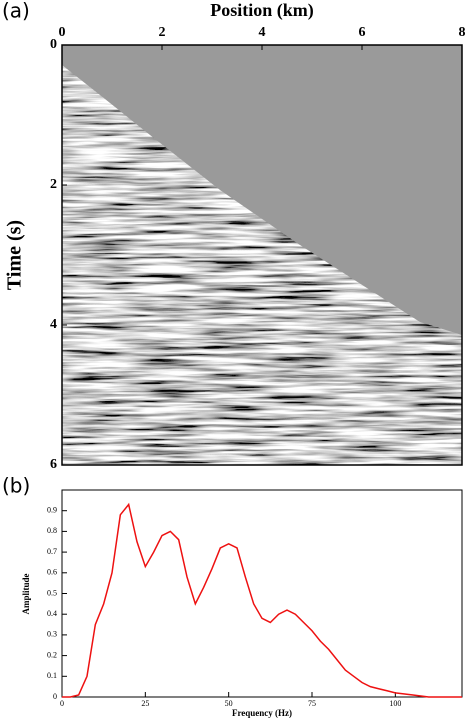 This screenshot has height=721, width=474. What do you see at coordinates (262, 713) in the screenshot?
I see `x-axis-title: Frequency (Hz)` at bounding box center [262, 713].